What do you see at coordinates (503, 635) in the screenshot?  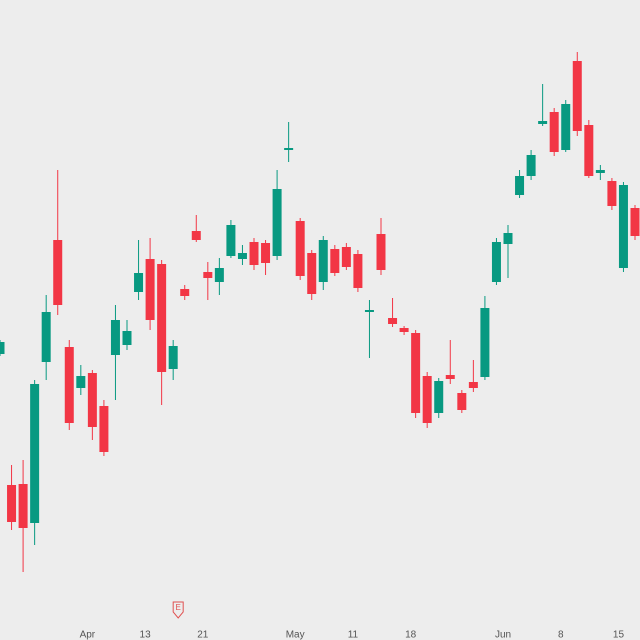 I see `x-tick-label: Jun` at bounding box center [503, 635].